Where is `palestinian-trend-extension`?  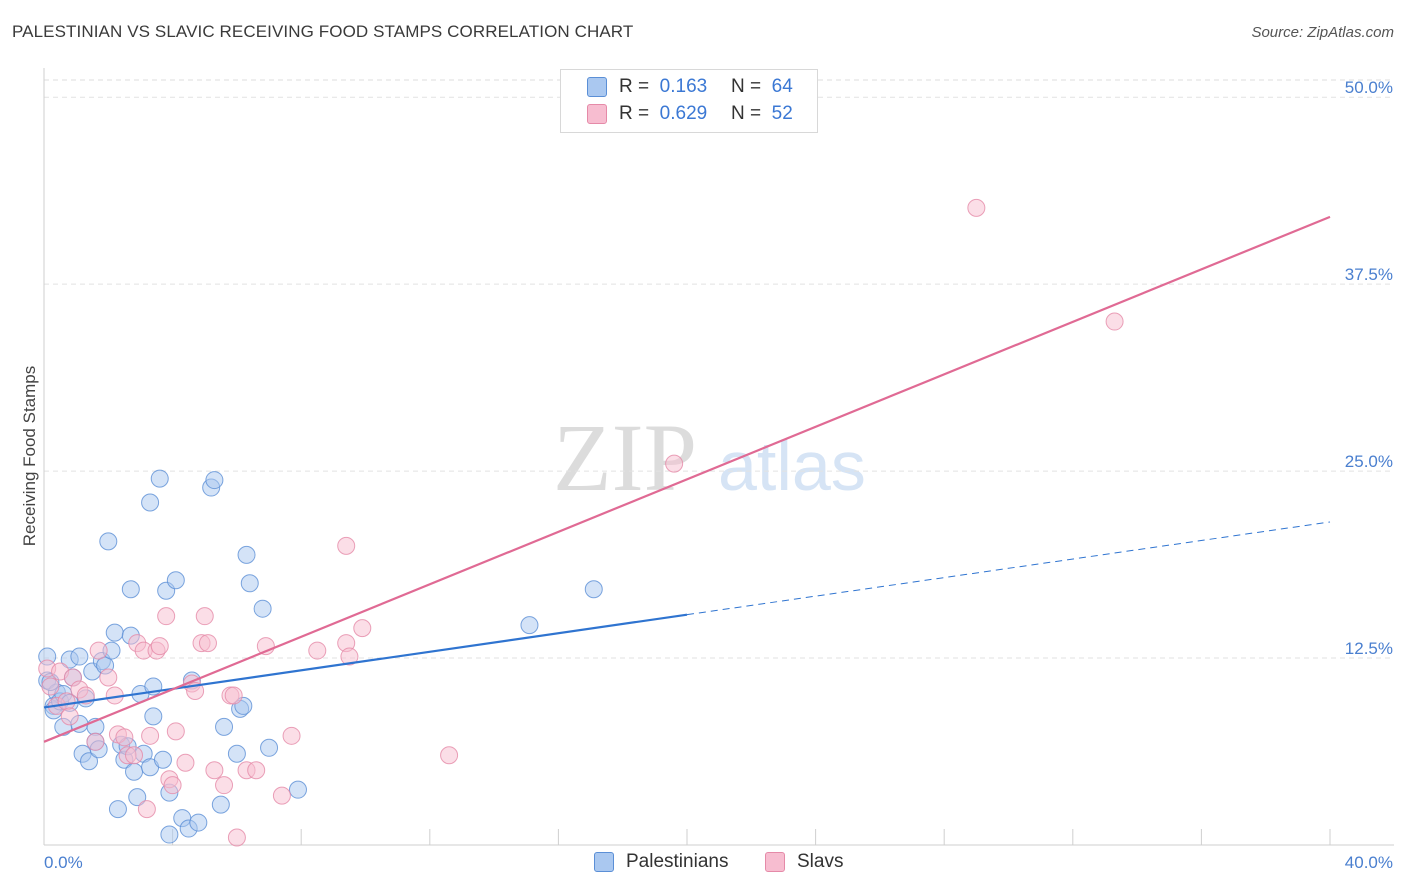
palestinian-trend-extension is located at coordinates (1008, 568).